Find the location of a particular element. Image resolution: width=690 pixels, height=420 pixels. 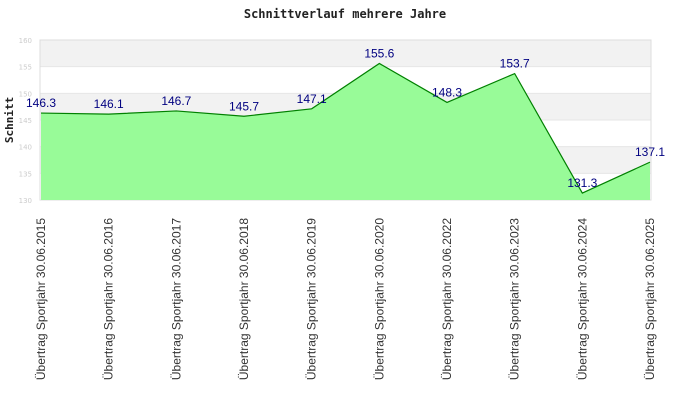

x-tick-label: Übertrag Sportjahr 30.06.2015 is located at coordinates (41, 299).